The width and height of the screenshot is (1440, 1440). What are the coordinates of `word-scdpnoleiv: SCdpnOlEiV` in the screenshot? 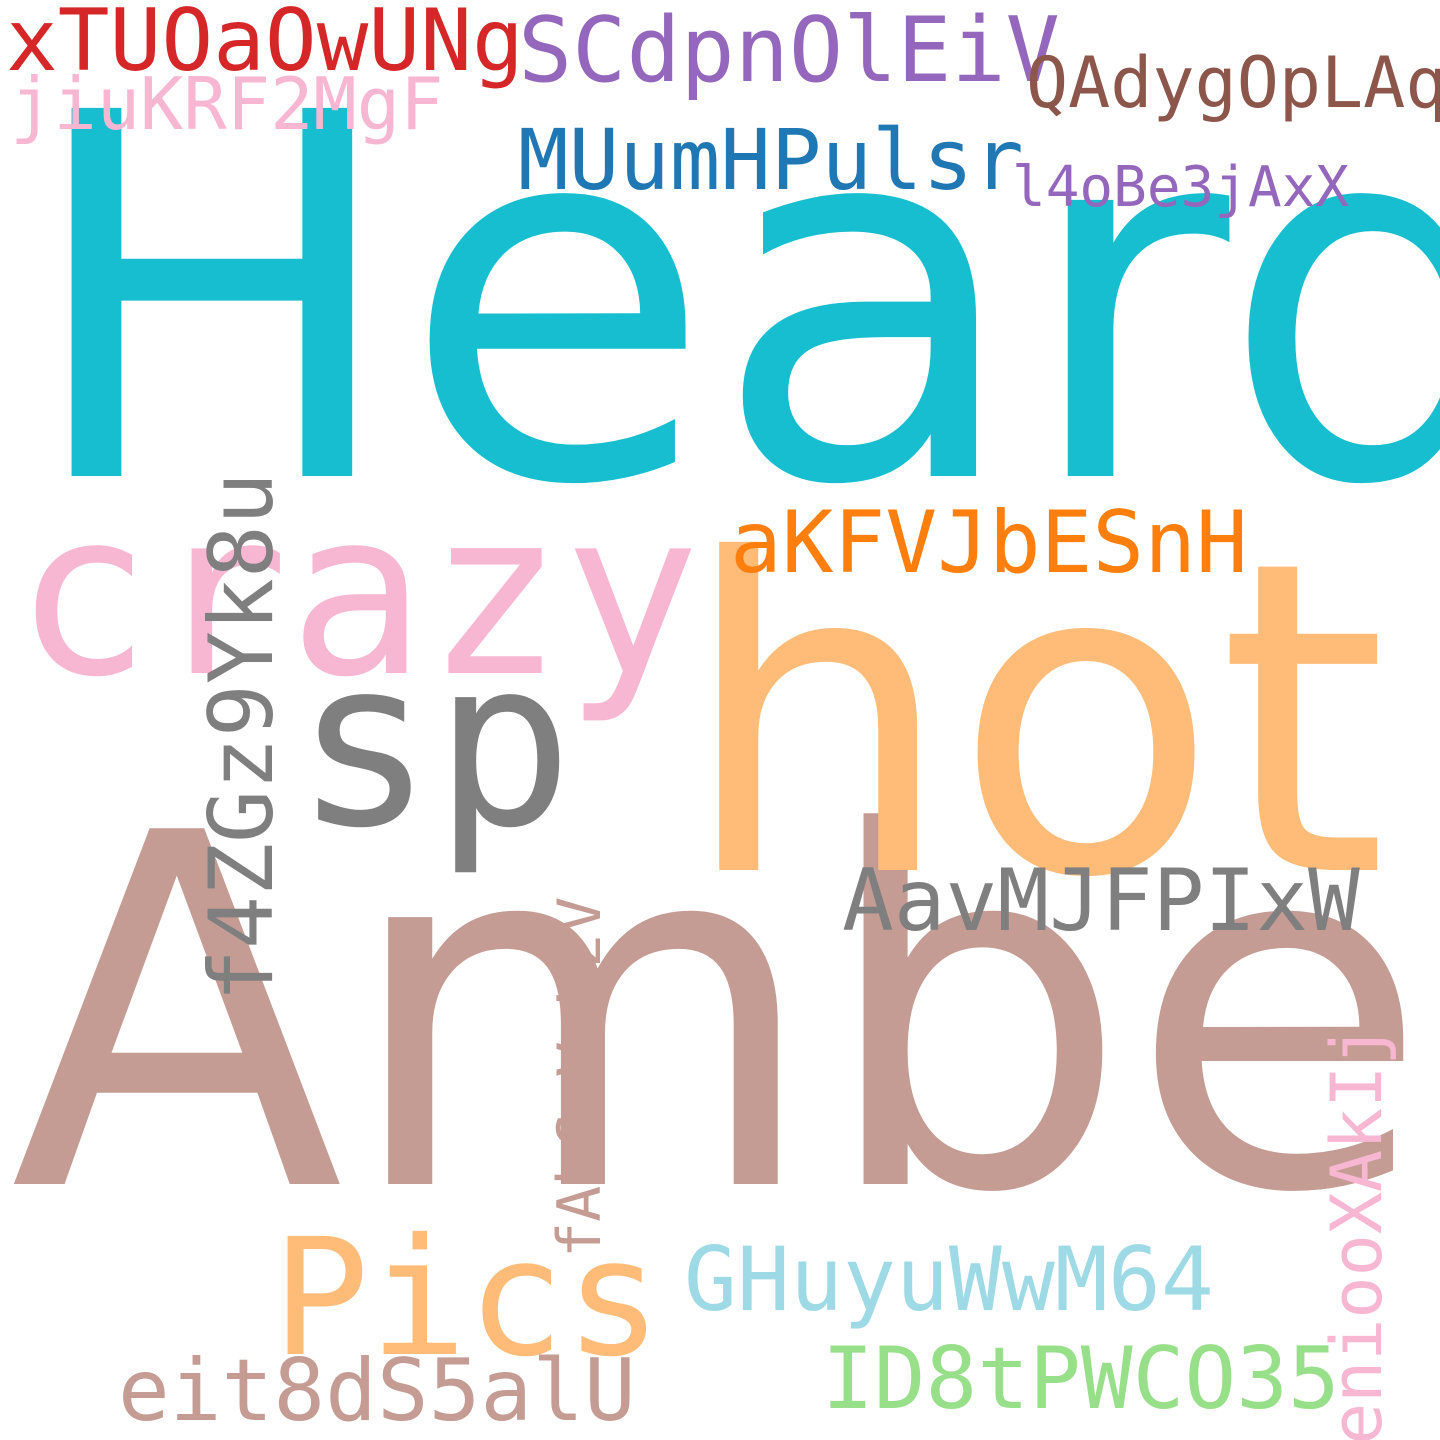 It's located at (789, 51).